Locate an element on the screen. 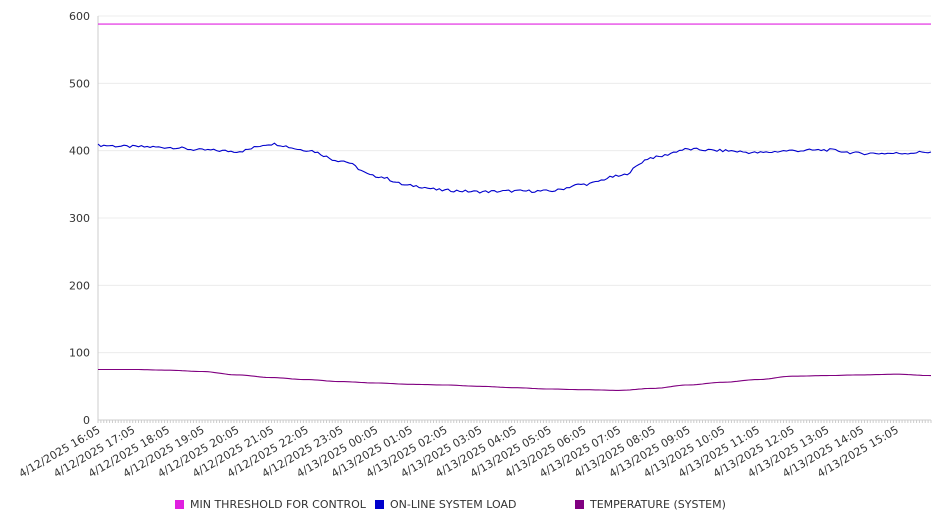  y-tick-label: 0 is located at coordinates (86, 420).